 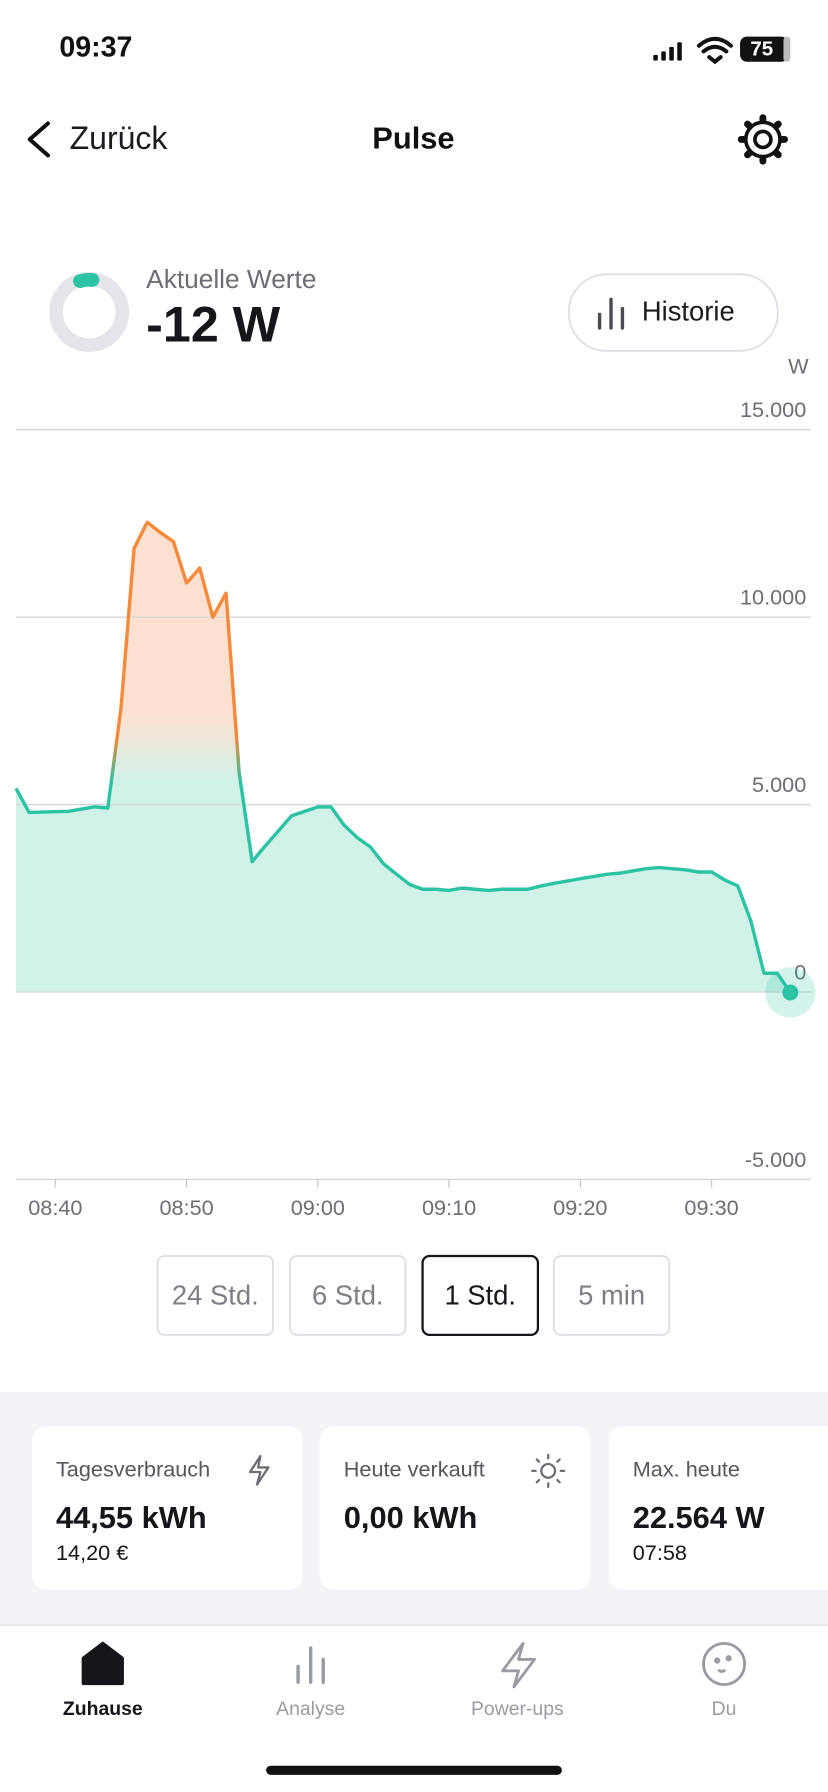 I want to click on card-sub: 07:58, so click(x=660, y=1552).